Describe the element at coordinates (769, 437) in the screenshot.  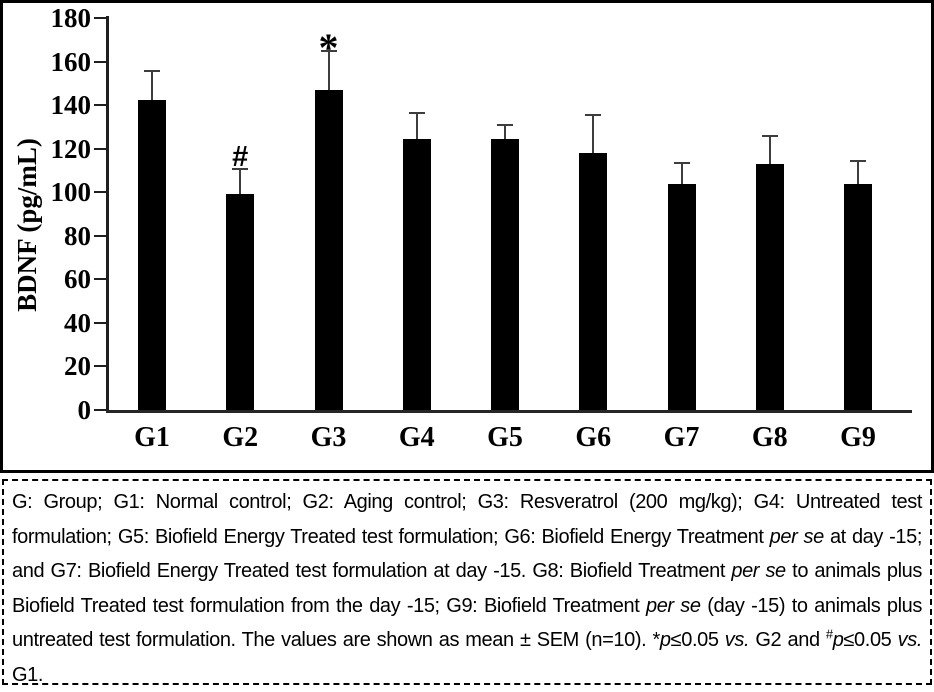
I see `x-label-G8: G8` at that location.